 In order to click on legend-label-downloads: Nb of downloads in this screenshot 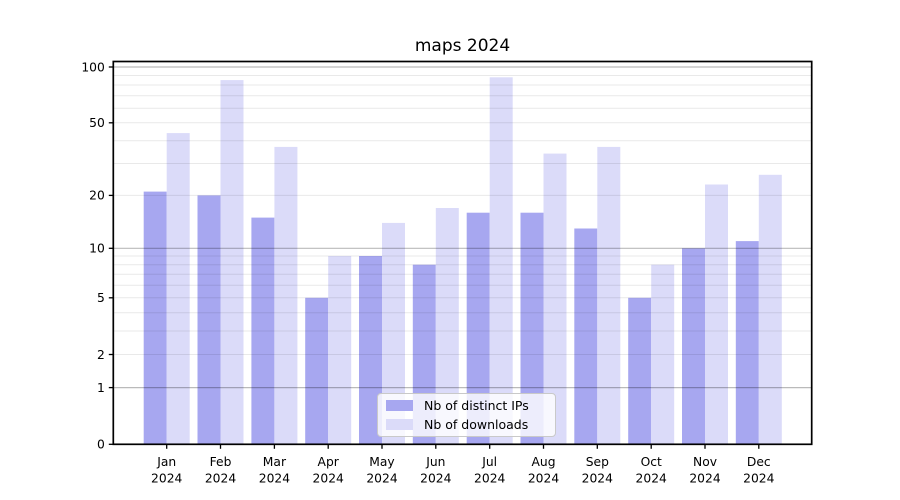, I will do `click(476, 424)`.